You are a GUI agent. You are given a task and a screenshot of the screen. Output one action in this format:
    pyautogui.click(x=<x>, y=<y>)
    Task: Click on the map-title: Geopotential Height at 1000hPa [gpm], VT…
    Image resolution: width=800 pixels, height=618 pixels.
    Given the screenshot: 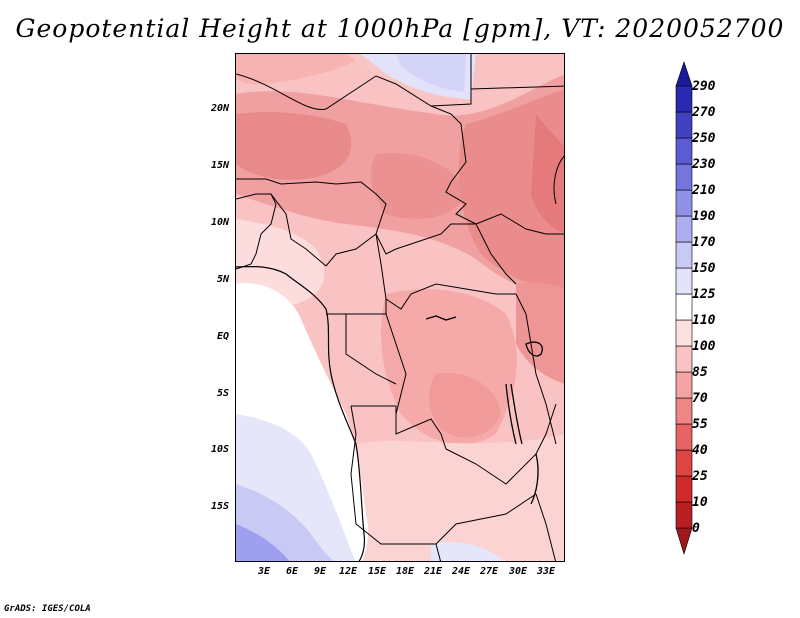 What is the action you would take?
    pyautogui.click(x=400, y=28)
    